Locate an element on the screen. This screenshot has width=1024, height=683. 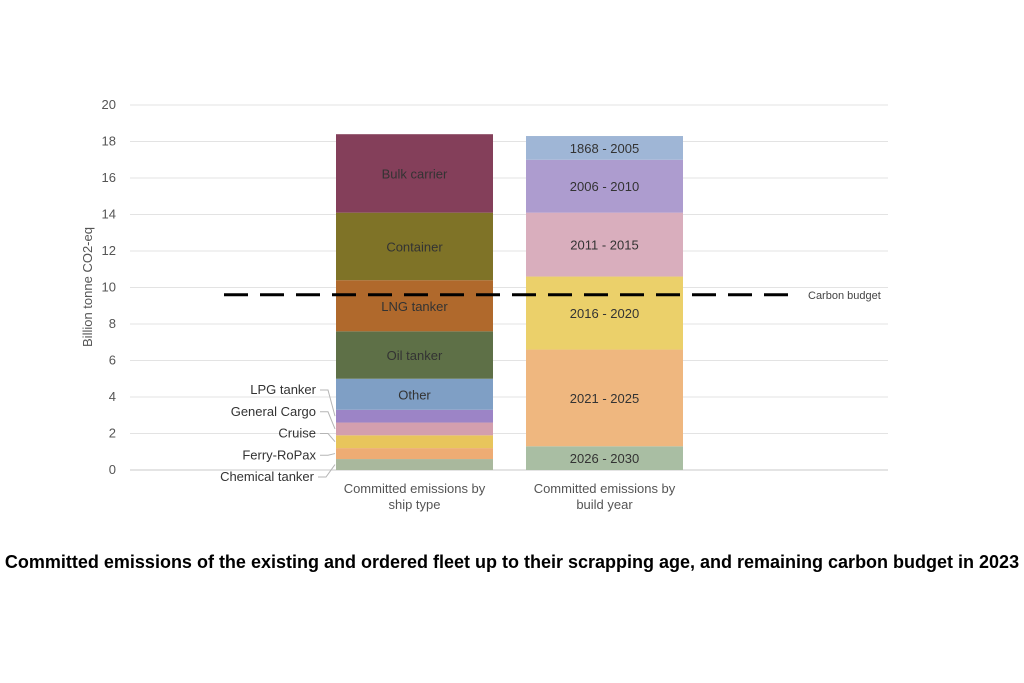
category-label-line: ship type is located at coordinates (414, 504).